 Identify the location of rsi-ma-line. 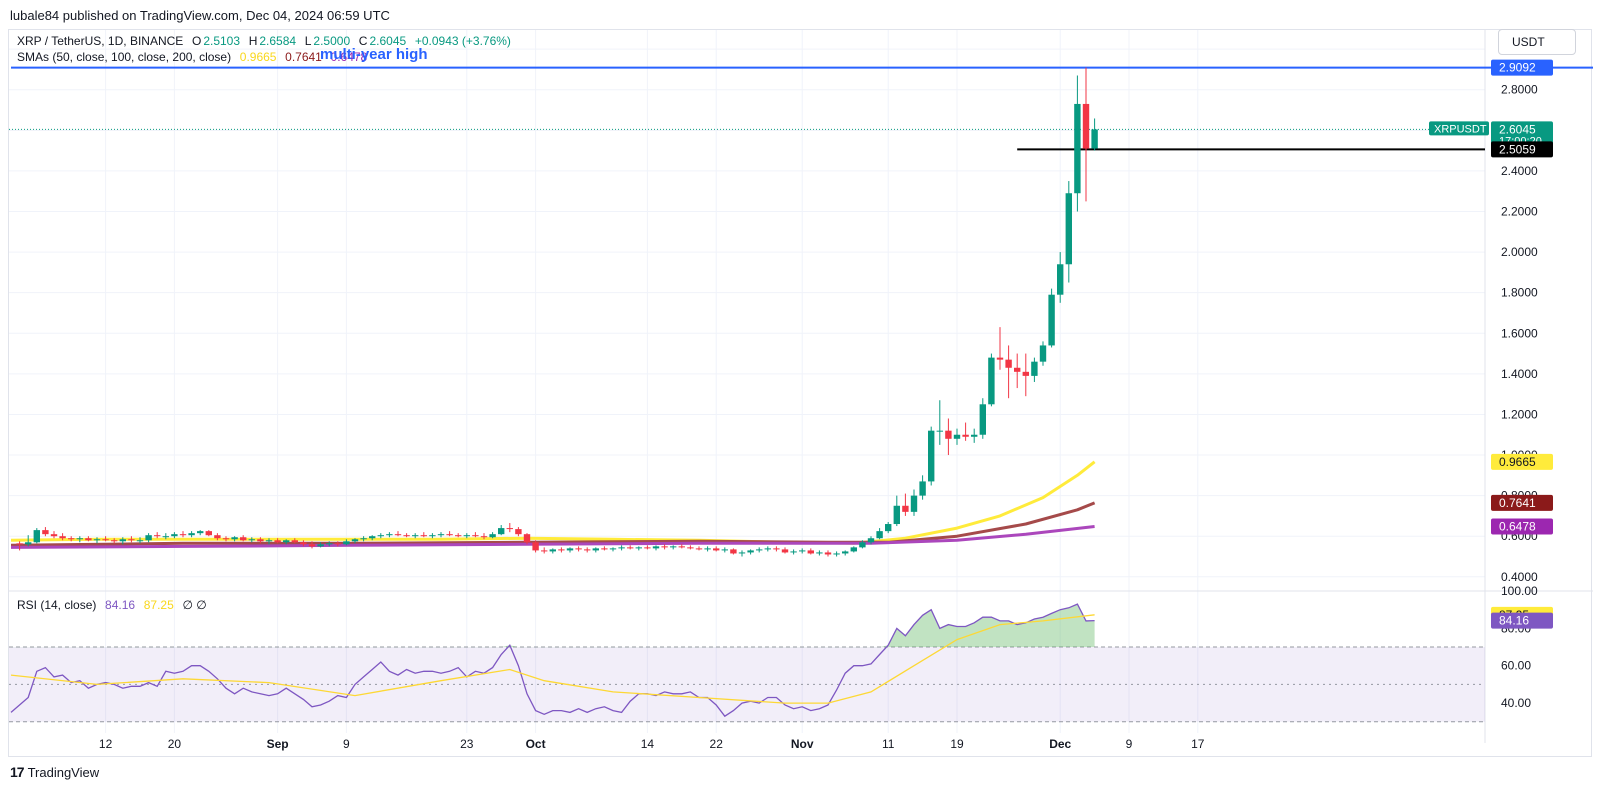
(552, 659).